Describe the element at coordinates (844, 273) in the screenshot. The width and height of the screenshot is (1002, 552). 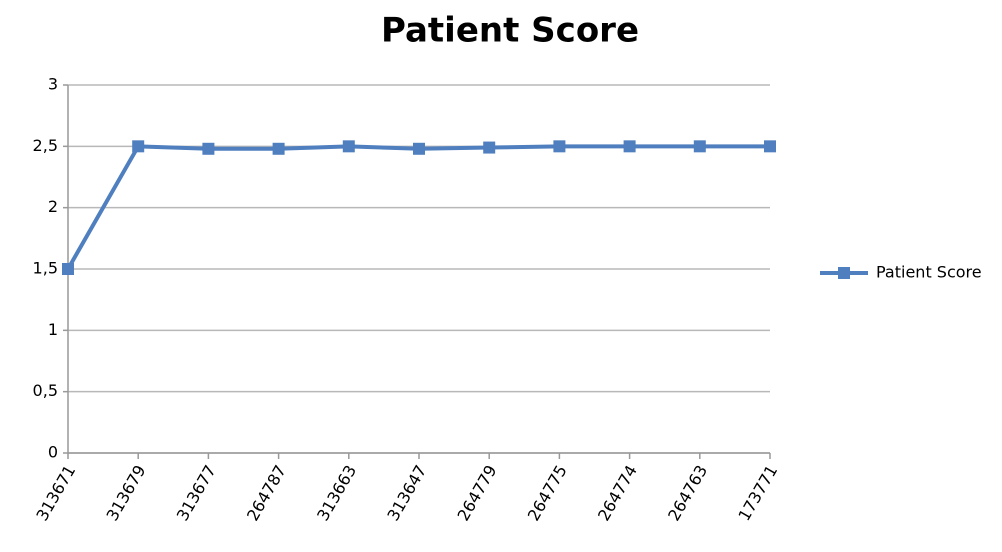
I see `legend-marker` at that location.